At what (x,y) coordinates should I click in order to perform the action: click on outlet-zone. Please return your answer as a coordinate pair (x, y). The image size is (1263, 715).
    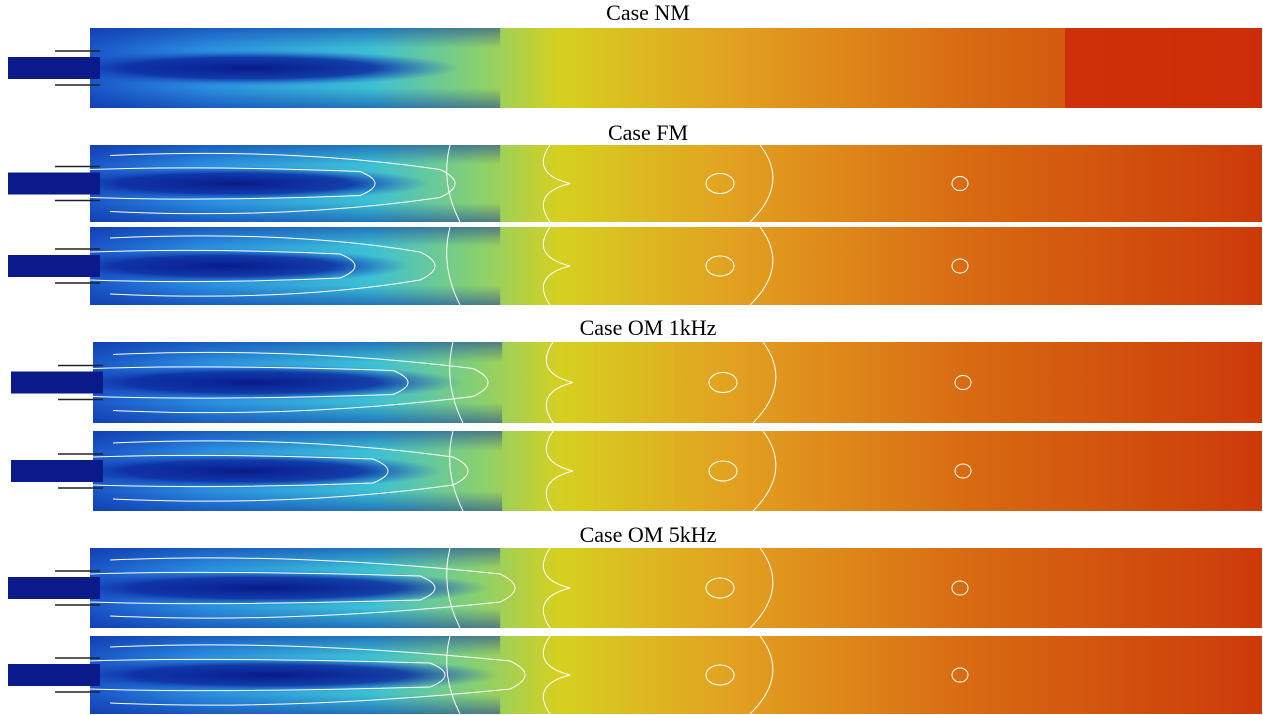
    Looking at the image, I should click on (1163, 68).